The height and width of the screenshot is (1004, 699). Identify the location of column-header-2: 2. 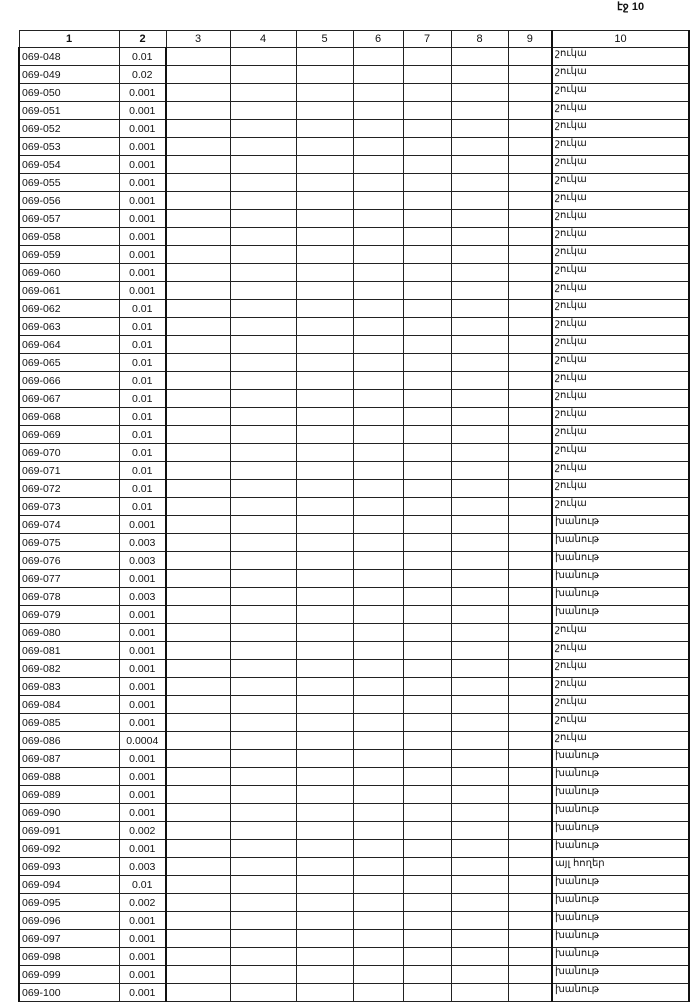
(142, 39).